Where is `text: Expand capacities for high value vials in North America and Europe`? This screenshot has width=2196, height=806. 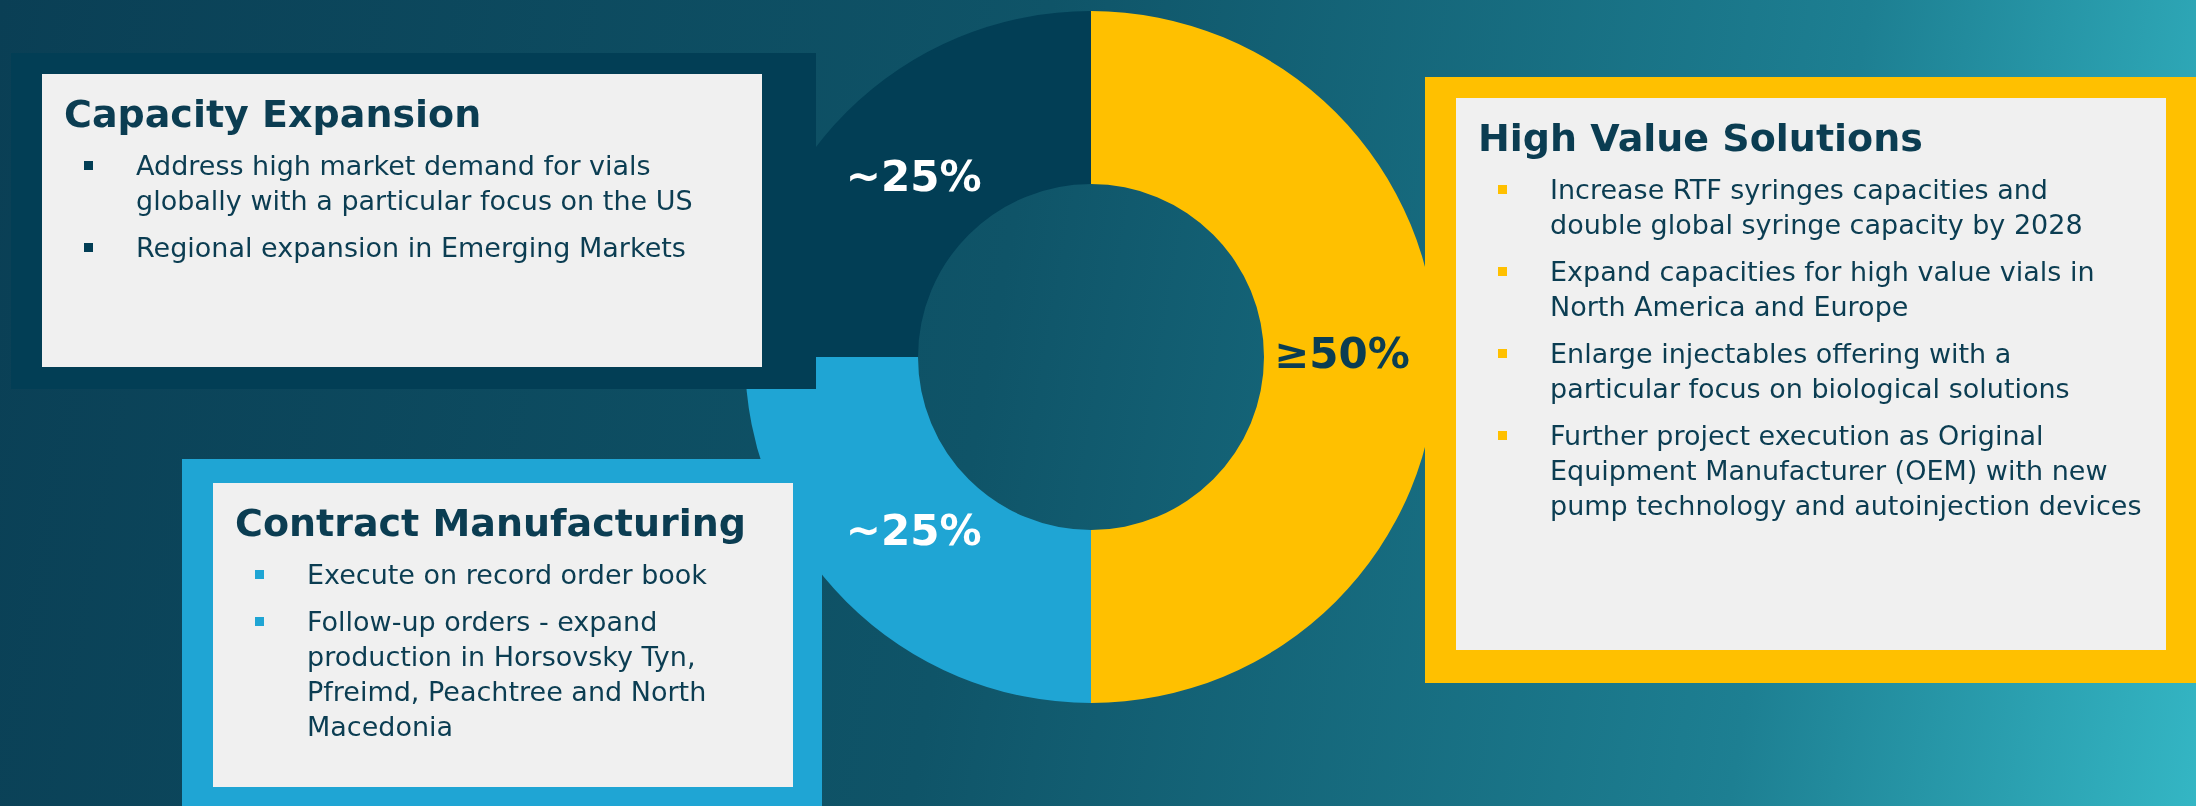 text: Expand capacities for high value vials in North America and Europe is located at coordinates (1823, 289).